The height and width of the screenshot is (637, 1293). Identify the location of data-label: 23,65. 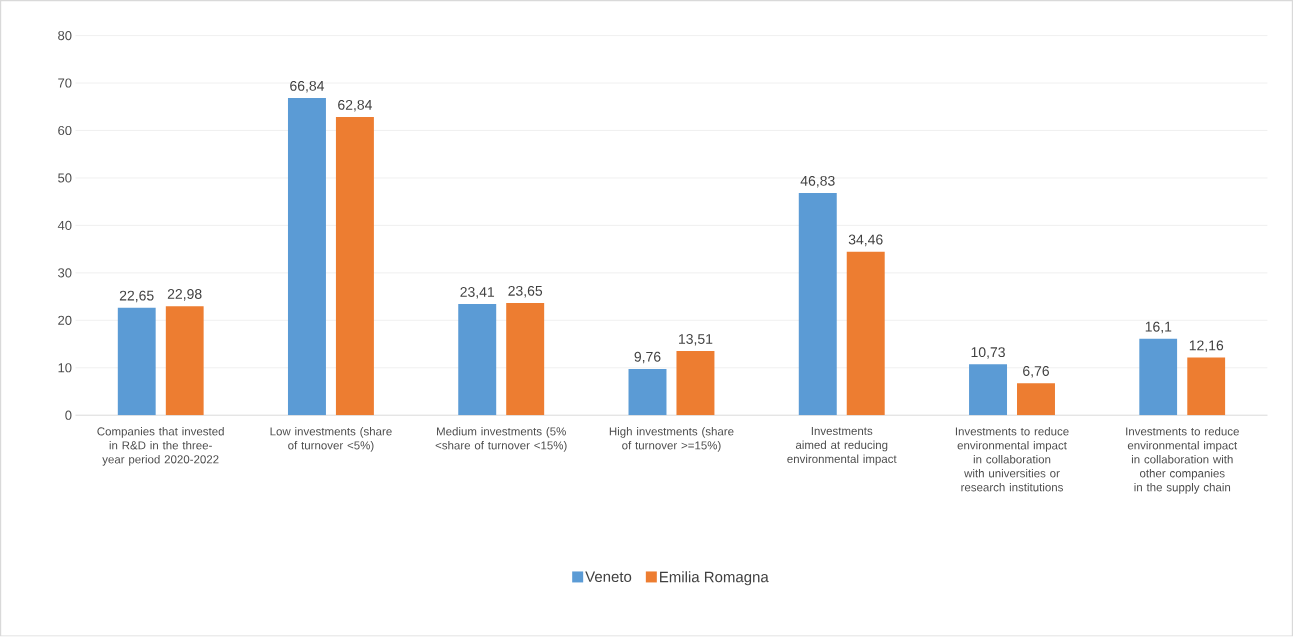
(525, 292).